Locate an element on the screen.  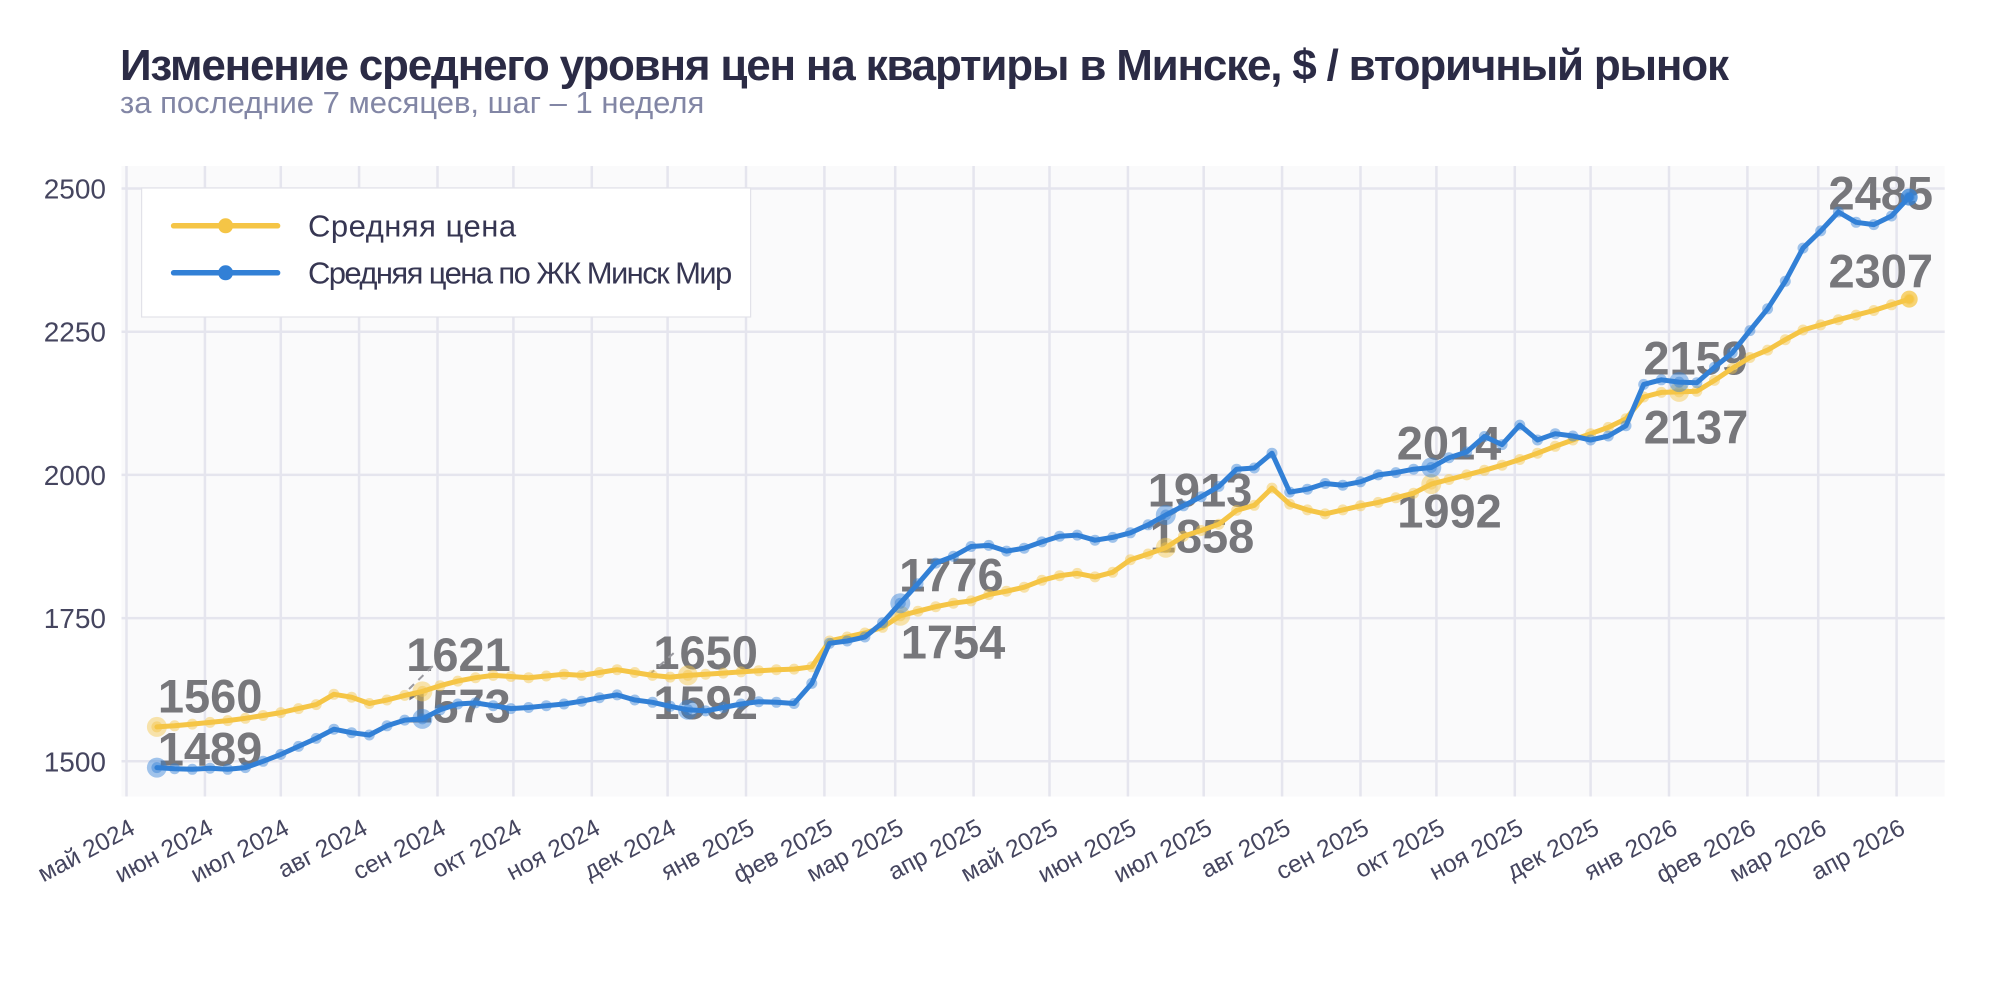
svg-text: 1500 is located at coordinates (75, 761).